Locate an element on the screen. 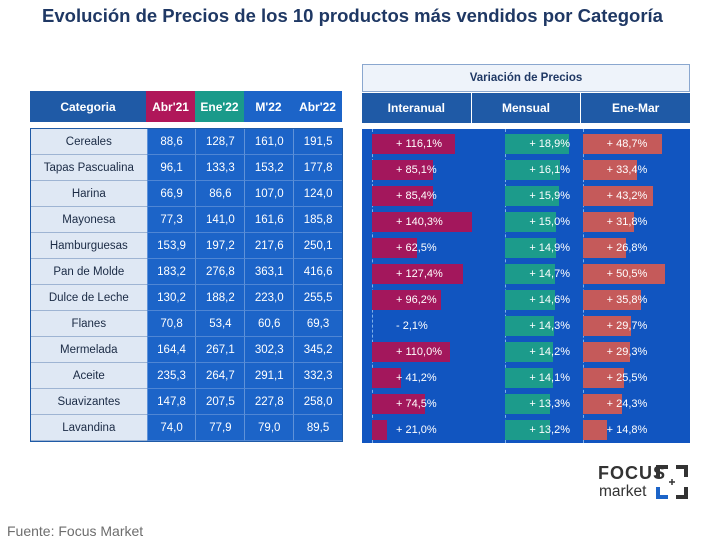 The width and height of the screenshot is (705, 552). bar-row: + 62,5% + 14,9% + 26,8% is located at coordinates (526, 248).